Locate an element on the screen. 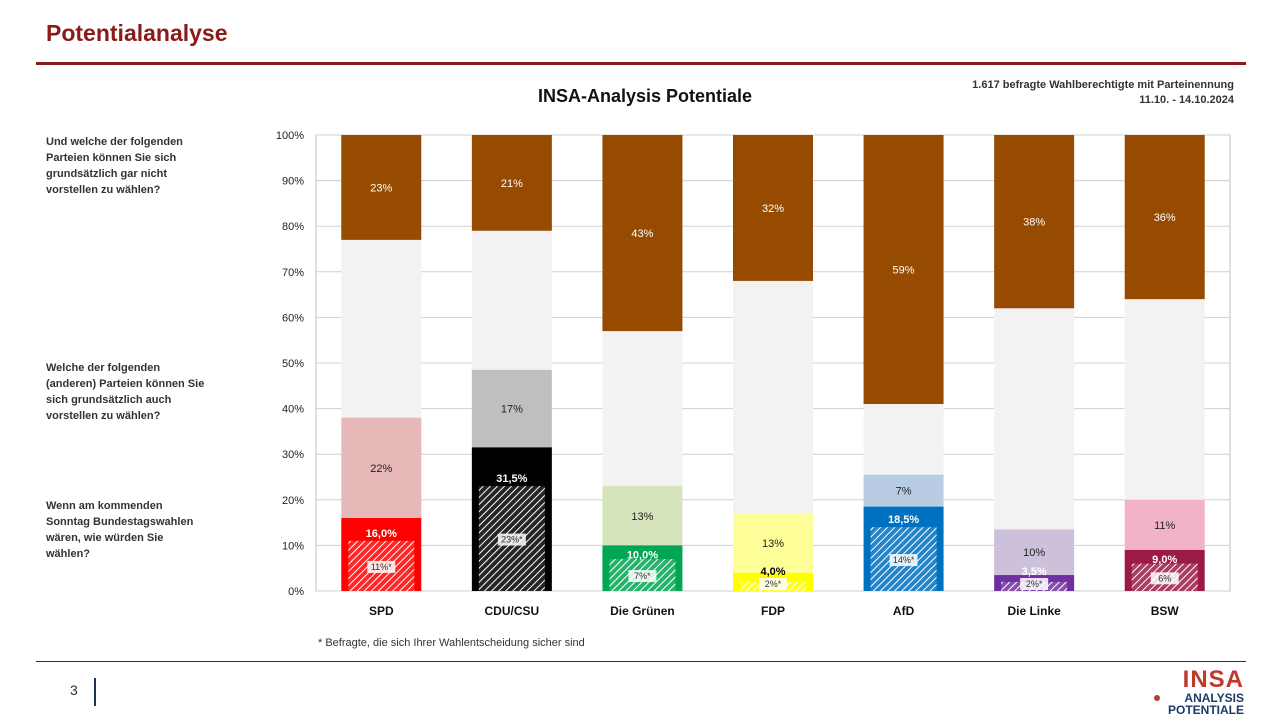 This screenshot has width=1280, height=720. rejection-label: 21% is located at coordinates (512, 184).